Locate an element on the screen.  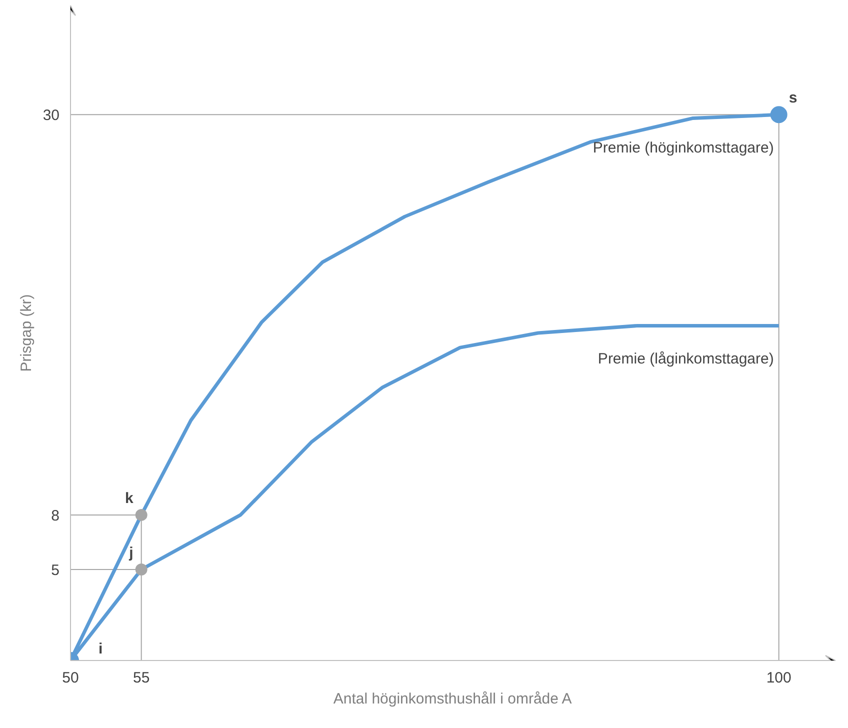
series-label: Premie (höginkomsttagare) is located at coordinates (683, 148).